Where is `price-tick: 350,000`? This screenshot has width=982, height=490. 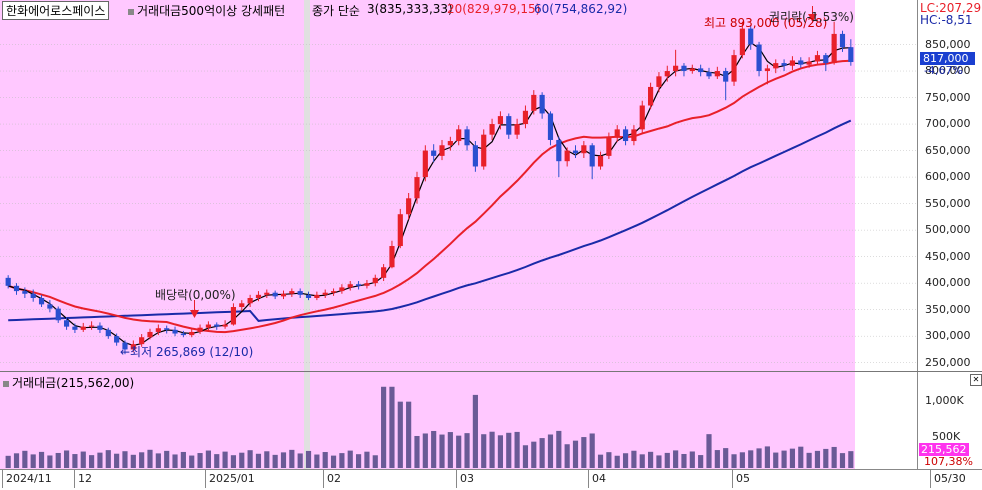 price-tick: 350,000 is located at coordinates (948, 309).